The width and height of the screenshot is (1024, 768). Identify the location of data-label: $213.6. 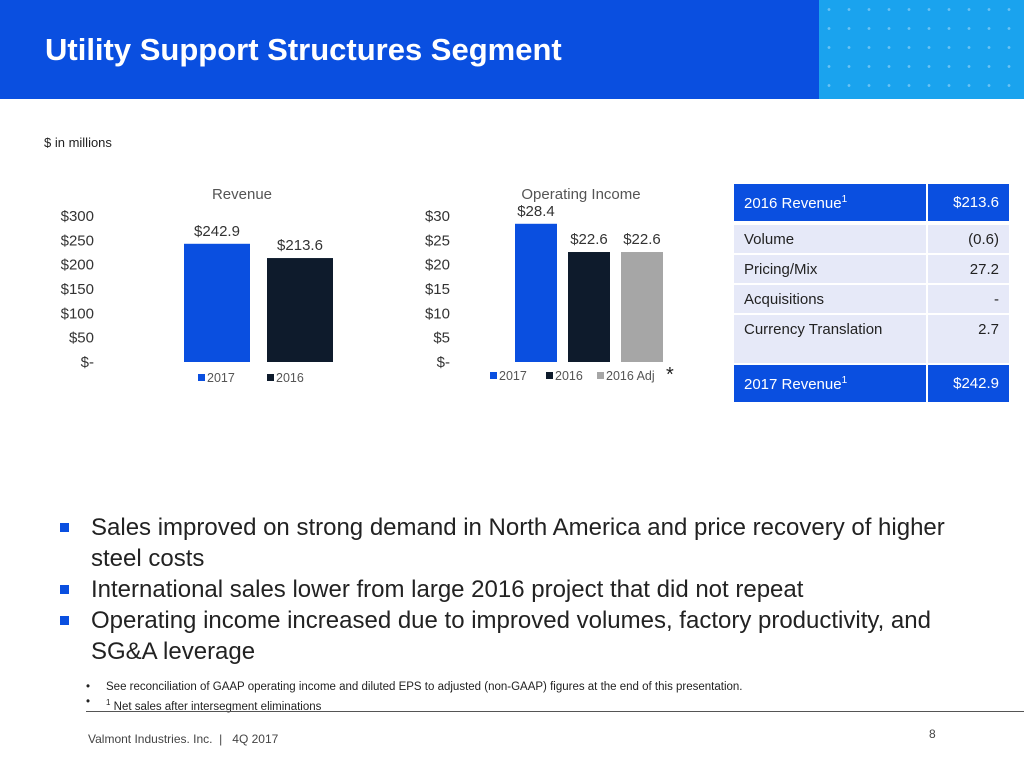
(300, 245).